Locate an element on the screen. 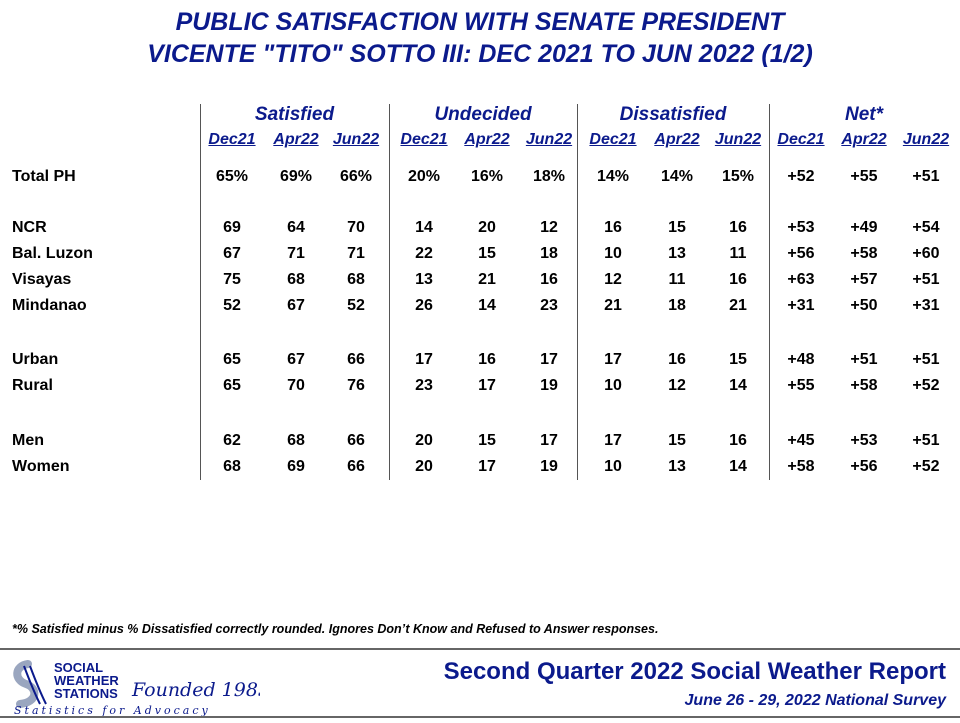 This screenshot has height=723, width=960. logo-line-3: STATIONS is located at coordinates (86, 693).